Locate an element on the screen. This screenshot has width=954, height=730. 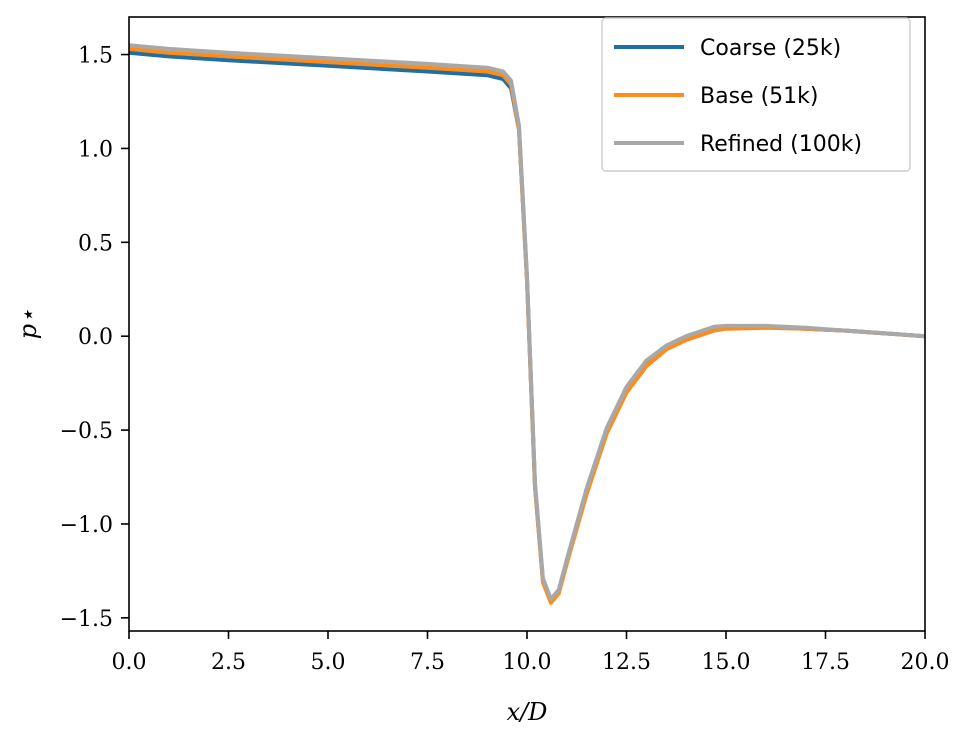
y-tick-label: 1.5 is located at coordinates (95, 56).